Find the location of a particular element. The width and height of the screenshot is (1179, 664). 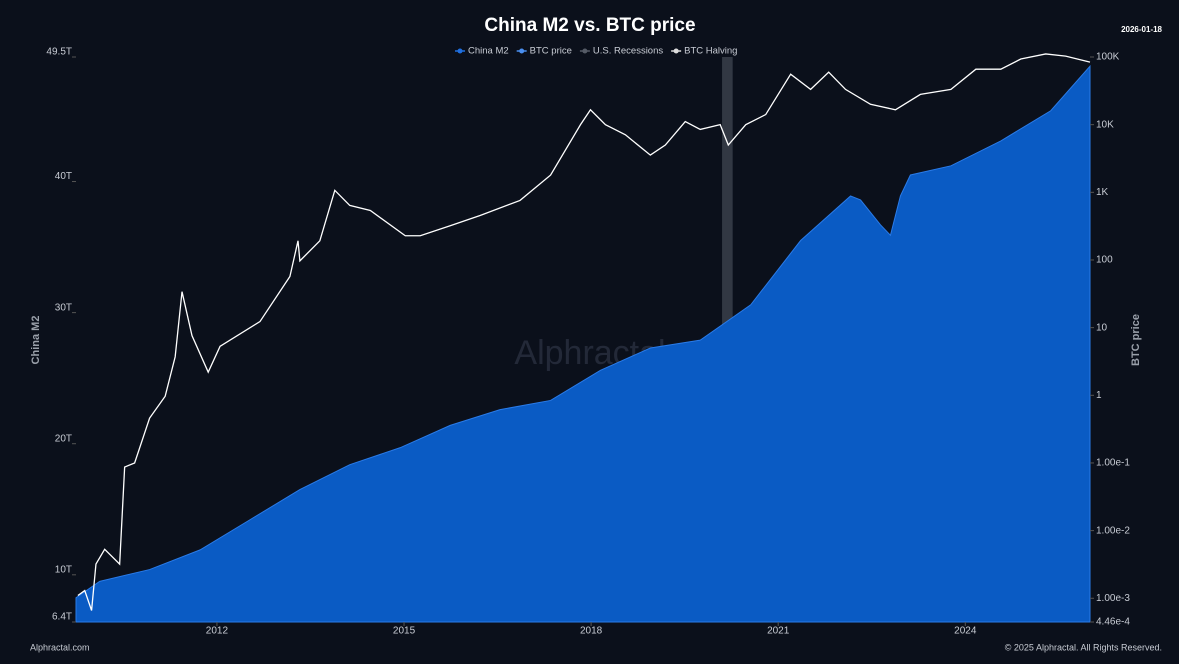

y-tick-label: 30T is located at coordinates (63, 307).